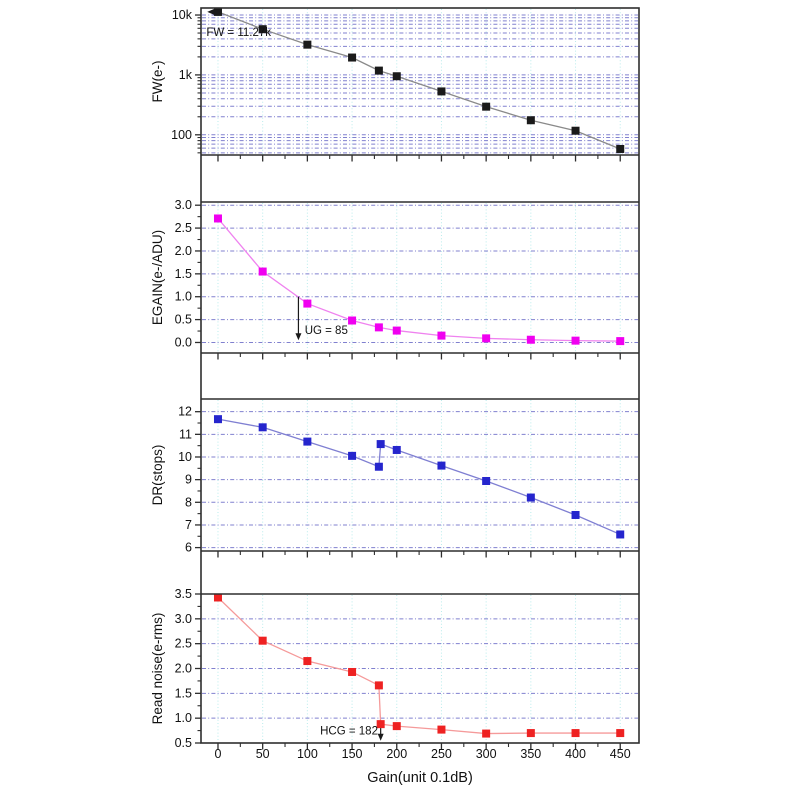 The width and height of the screenshot is (800, 800). I want to click on panel-fw: FW = 11.27k 10k 1k 100 FW(e-), so click(394, 80).